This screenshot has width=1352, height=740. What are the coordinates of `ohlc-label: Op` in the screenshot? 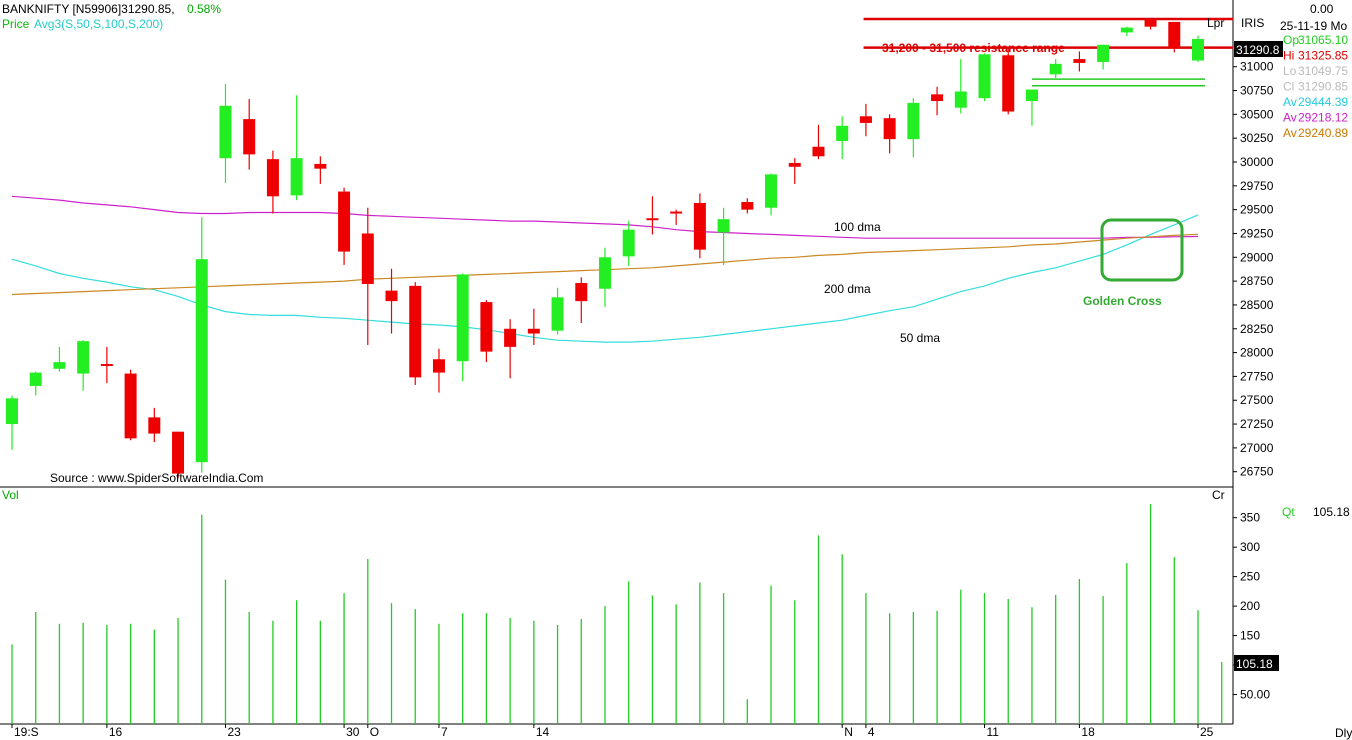 It's located at (1291, 40).